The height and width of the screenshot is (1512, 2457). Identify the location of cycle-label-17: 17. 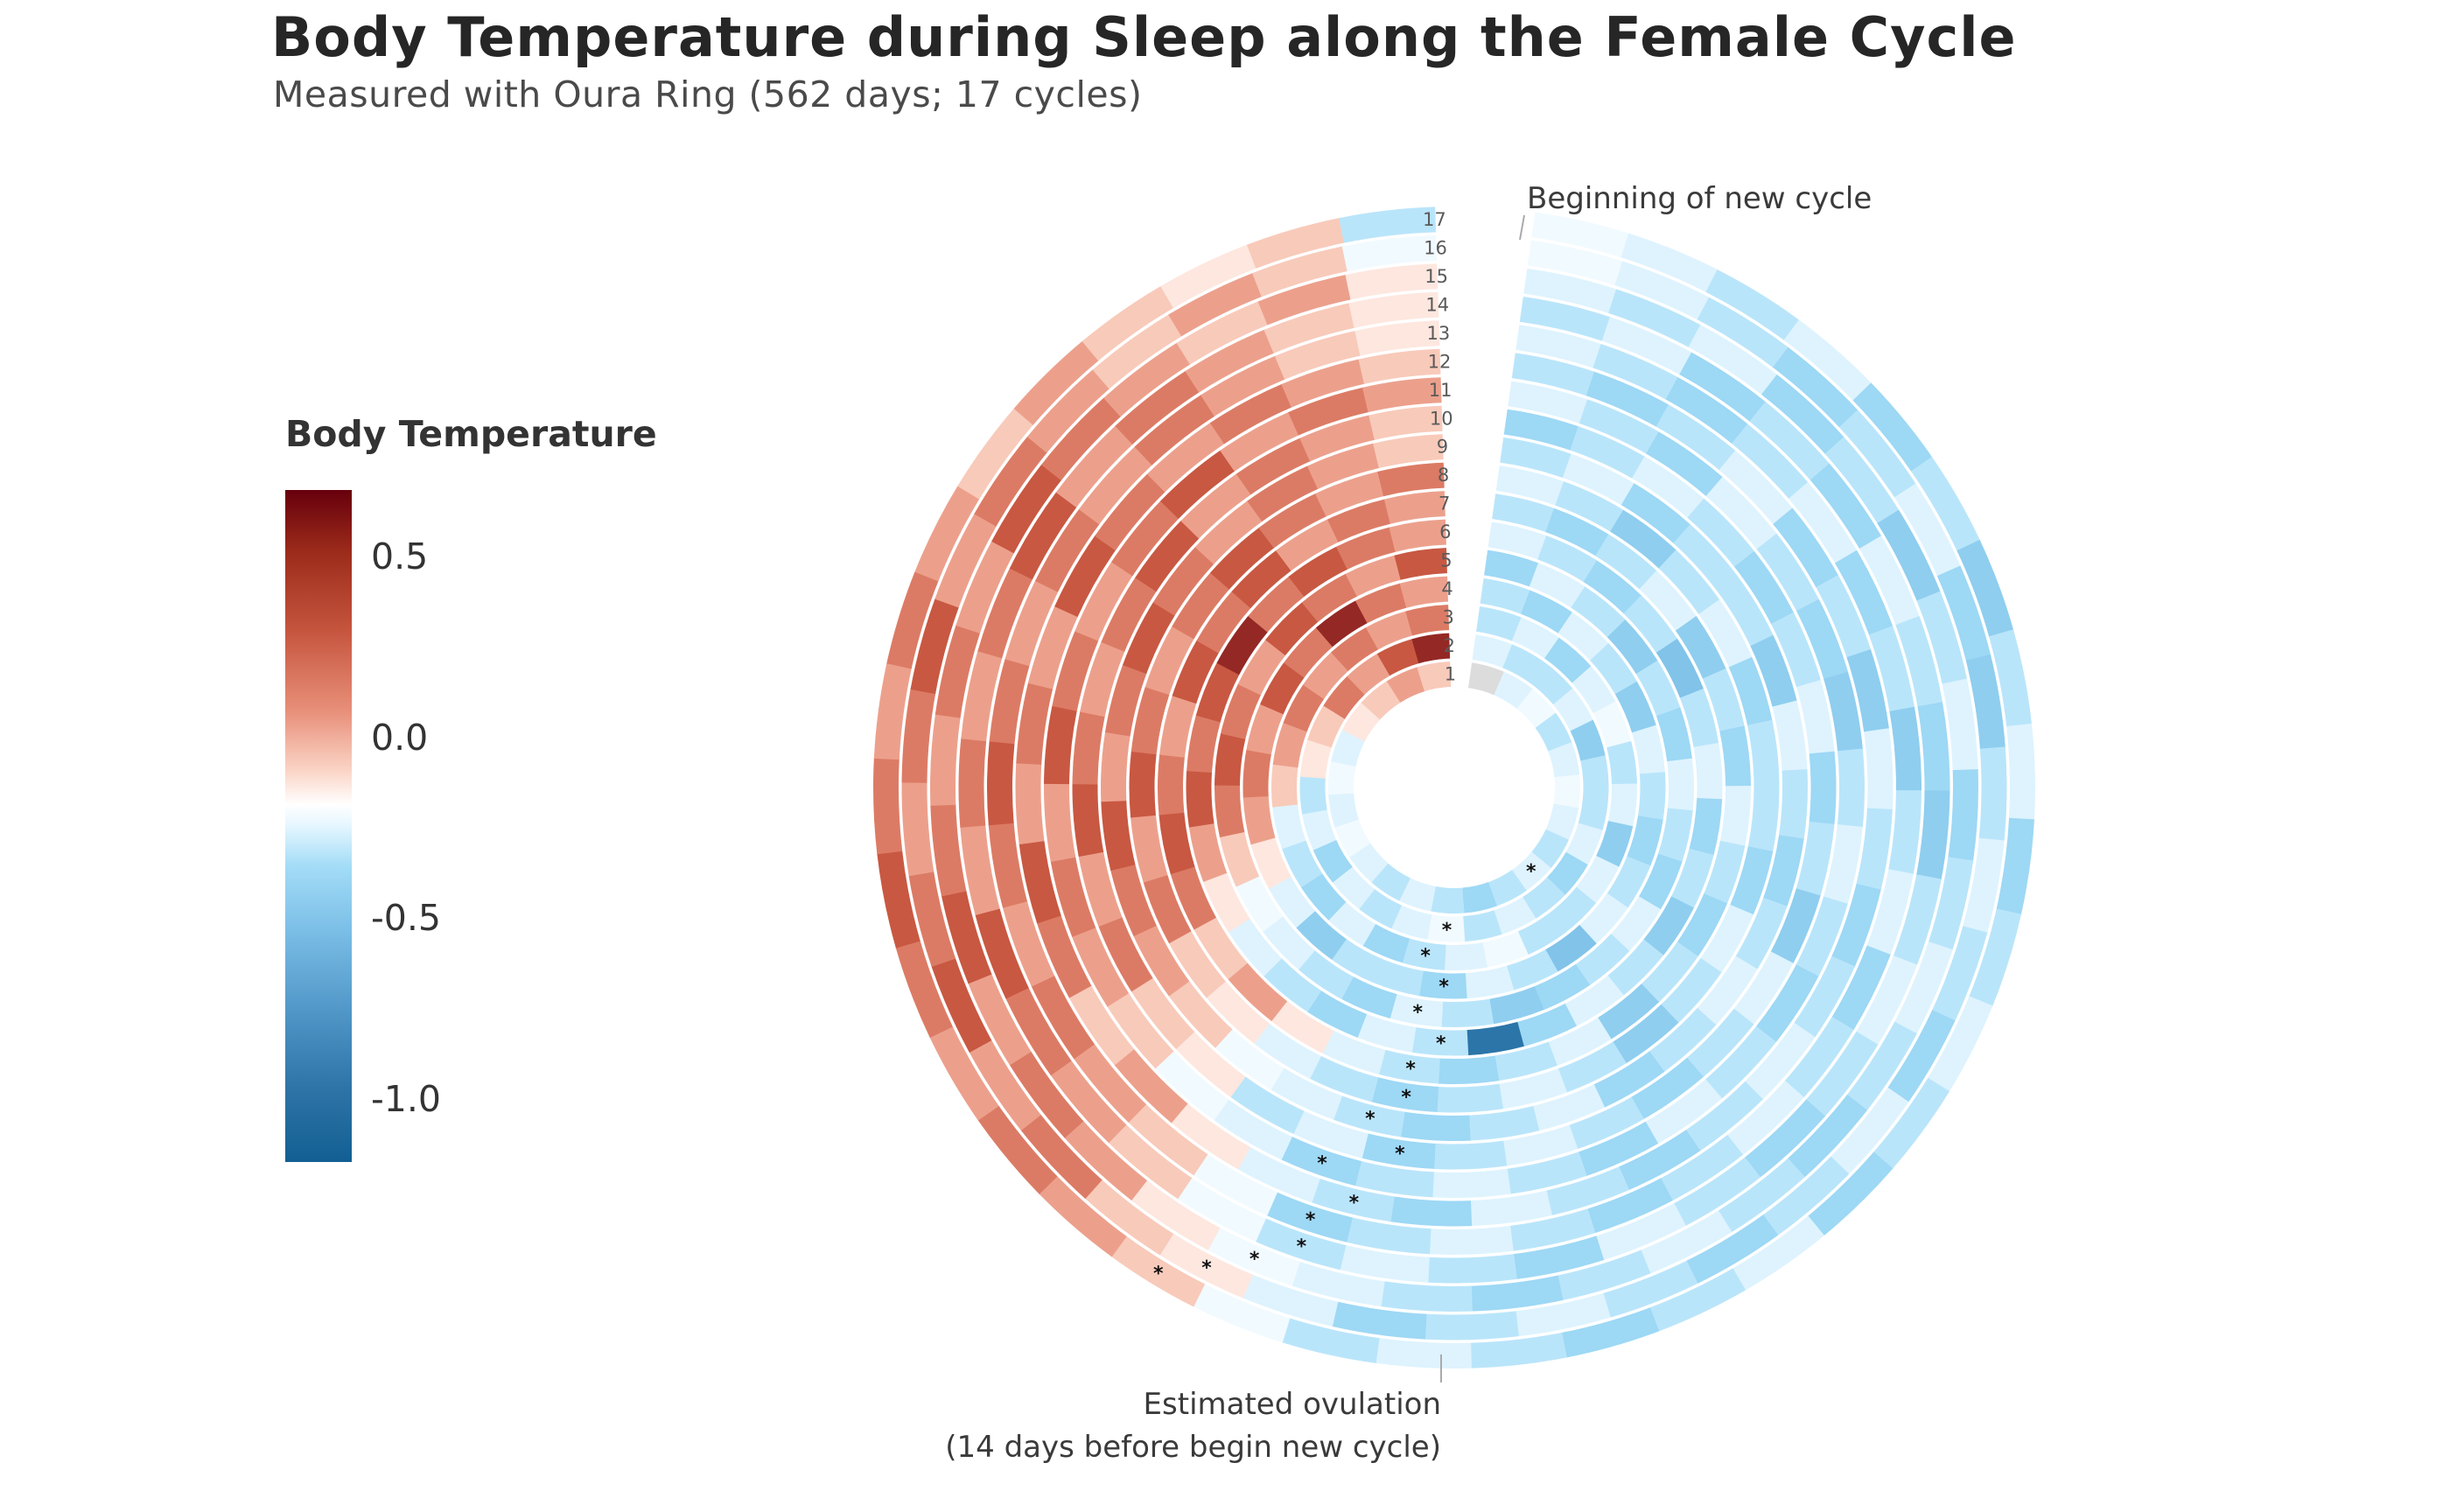
(1434, 219).